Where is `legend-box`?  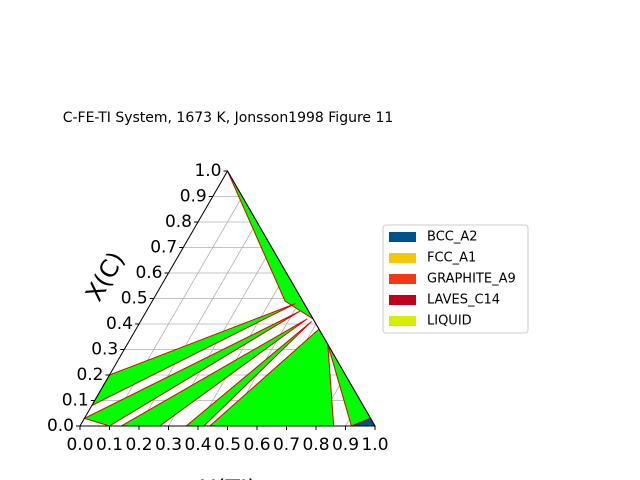
legend-box is located at coordinates (455, 279).